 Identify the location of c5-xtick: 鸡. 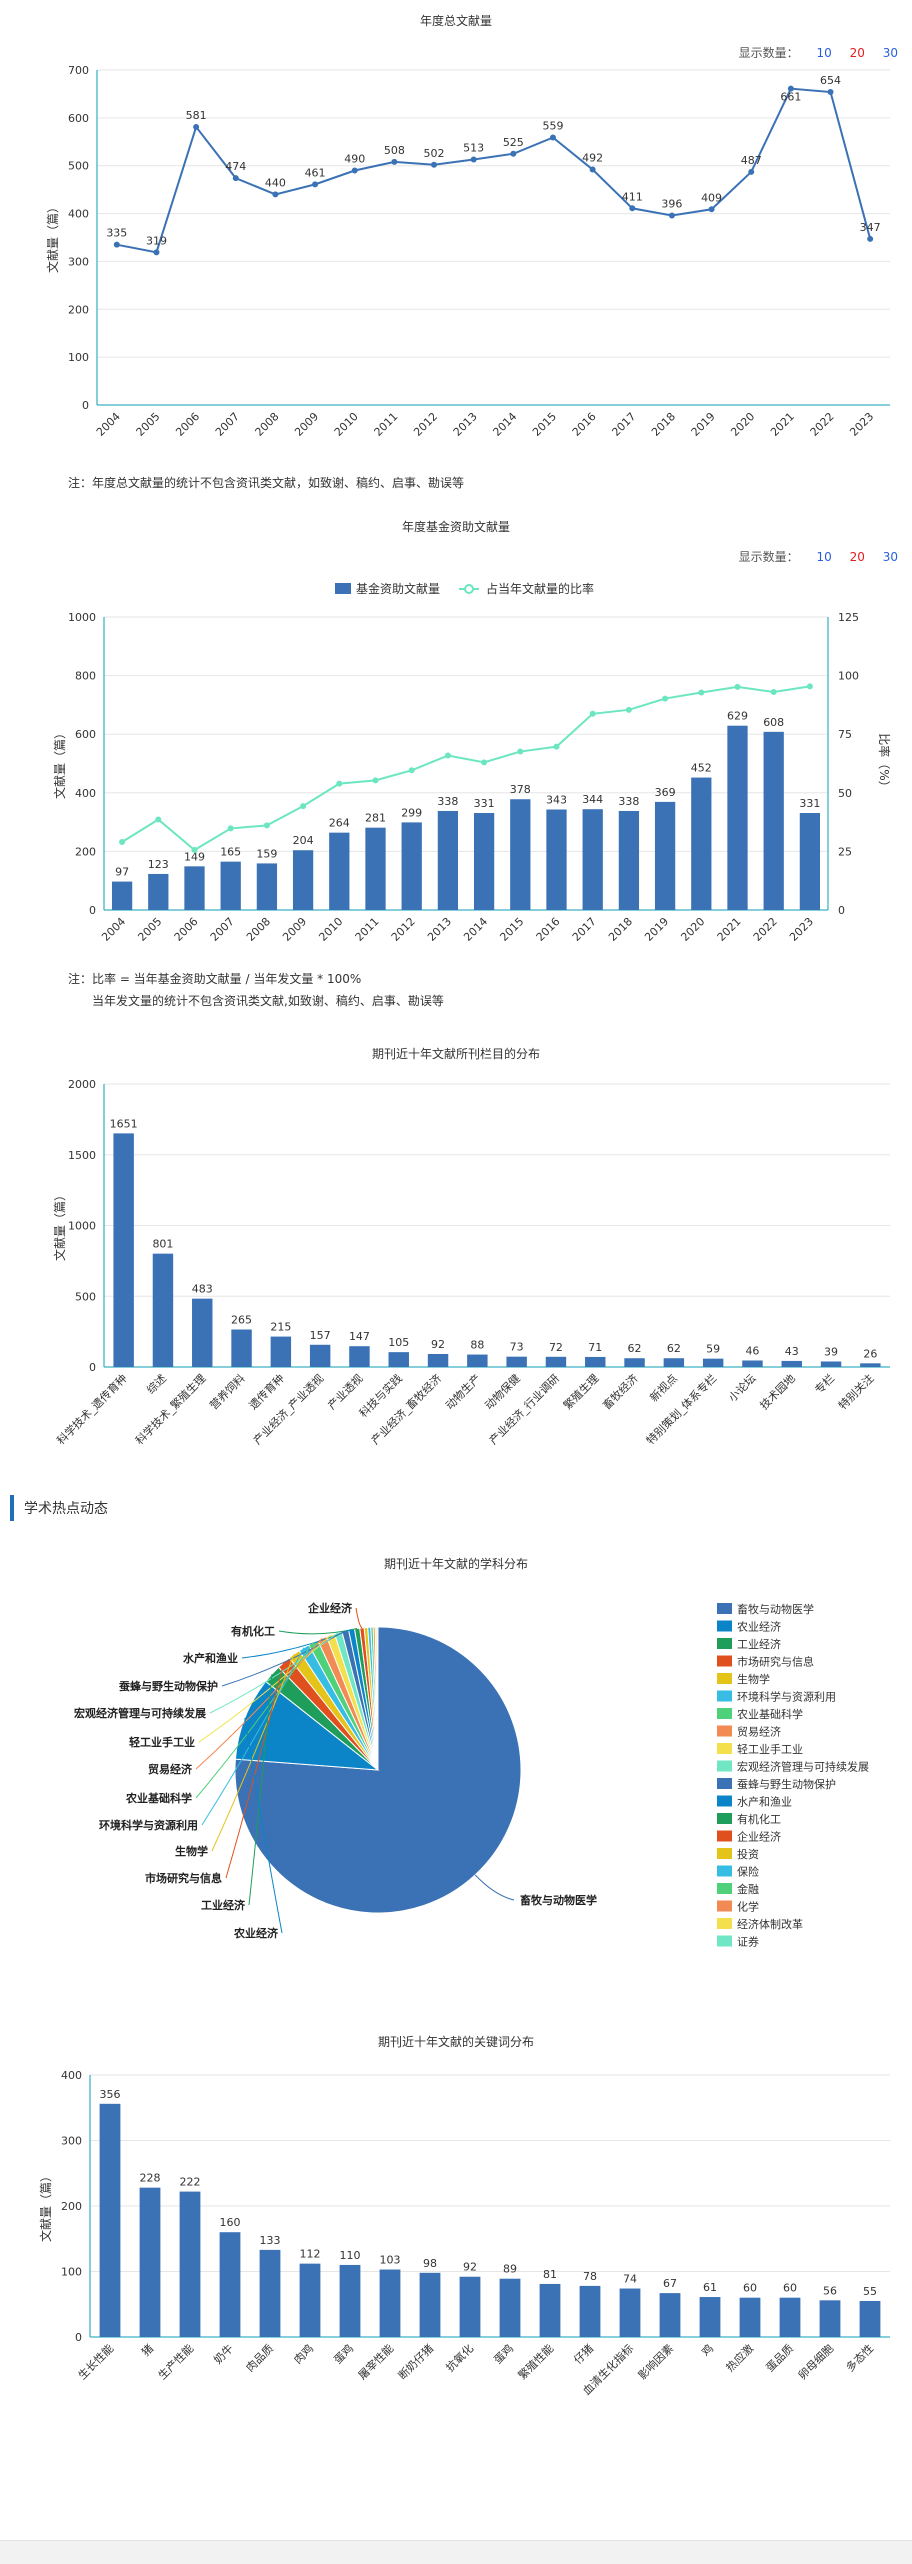
(707, 2350).